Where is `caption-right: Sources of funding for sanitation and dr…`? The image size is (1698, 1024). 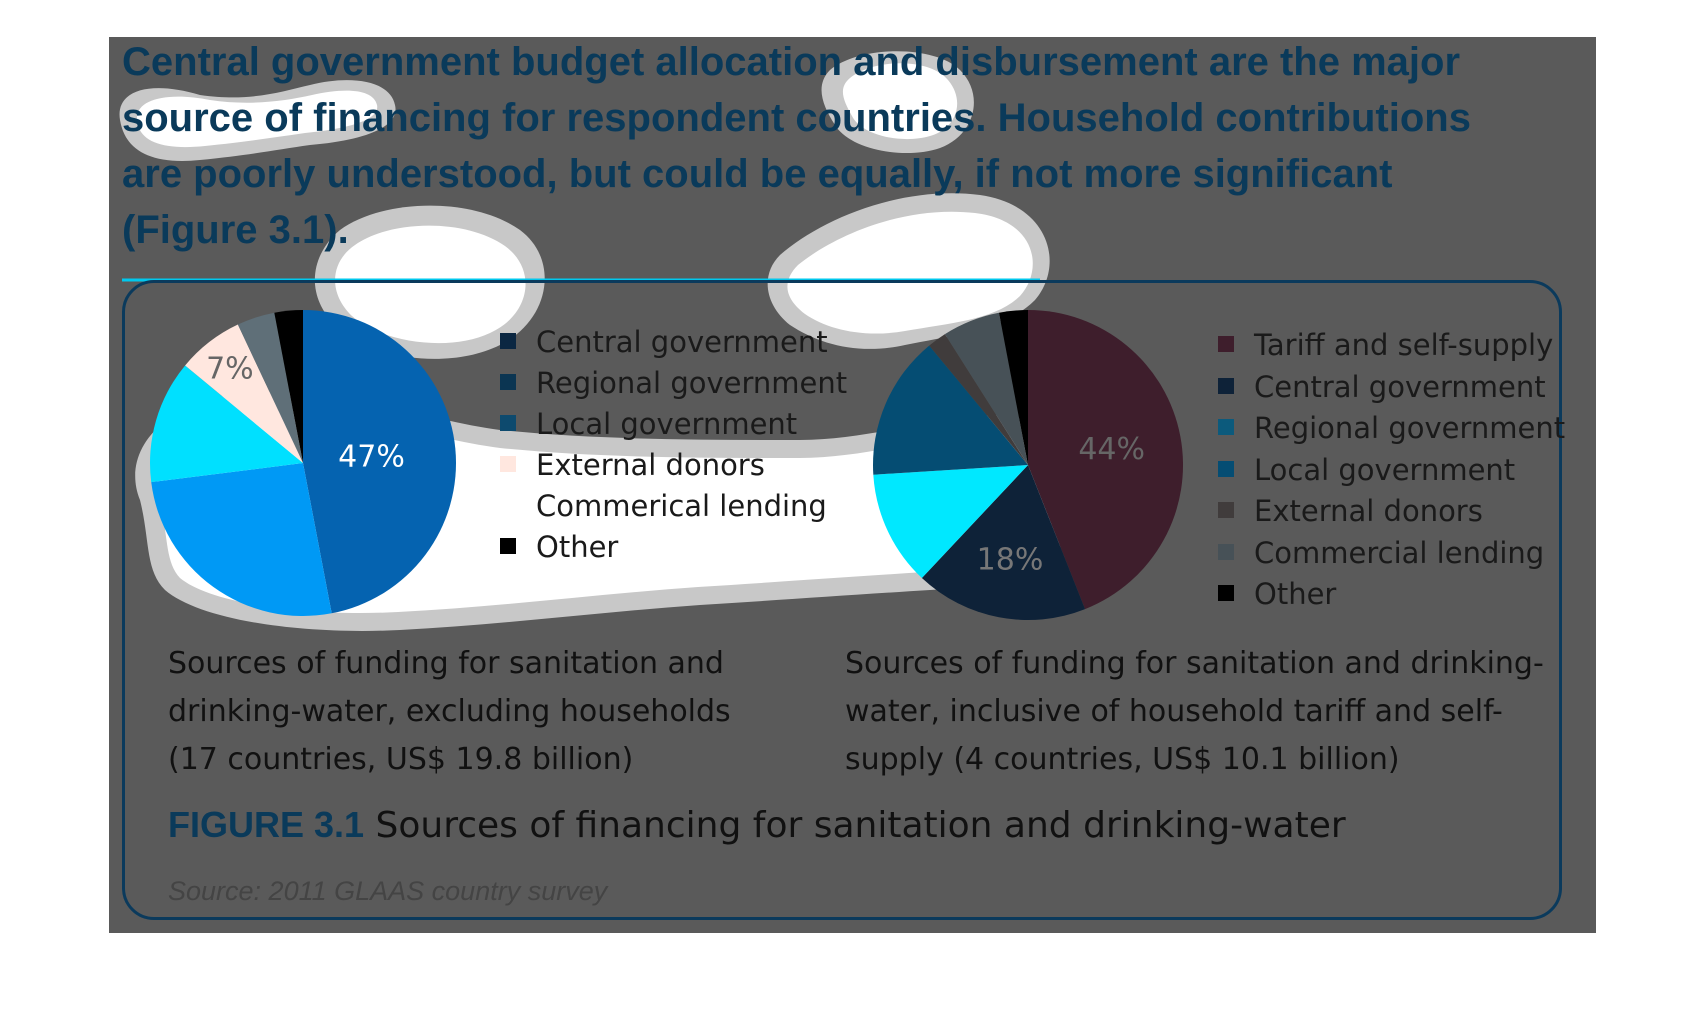
caption-right: Sources of funding for sanitation and dr… is located at coordinates (1194, 711).